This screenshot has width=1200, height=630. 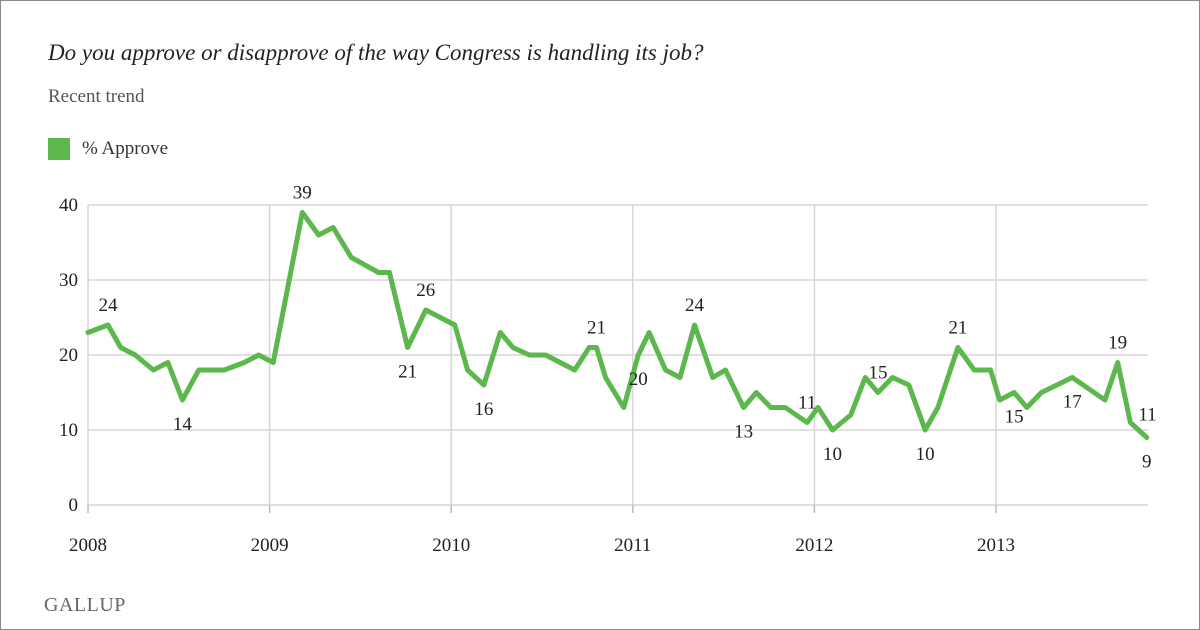 I want to click on chart-subtitle: Recent trend, so click(x=96, y=96).